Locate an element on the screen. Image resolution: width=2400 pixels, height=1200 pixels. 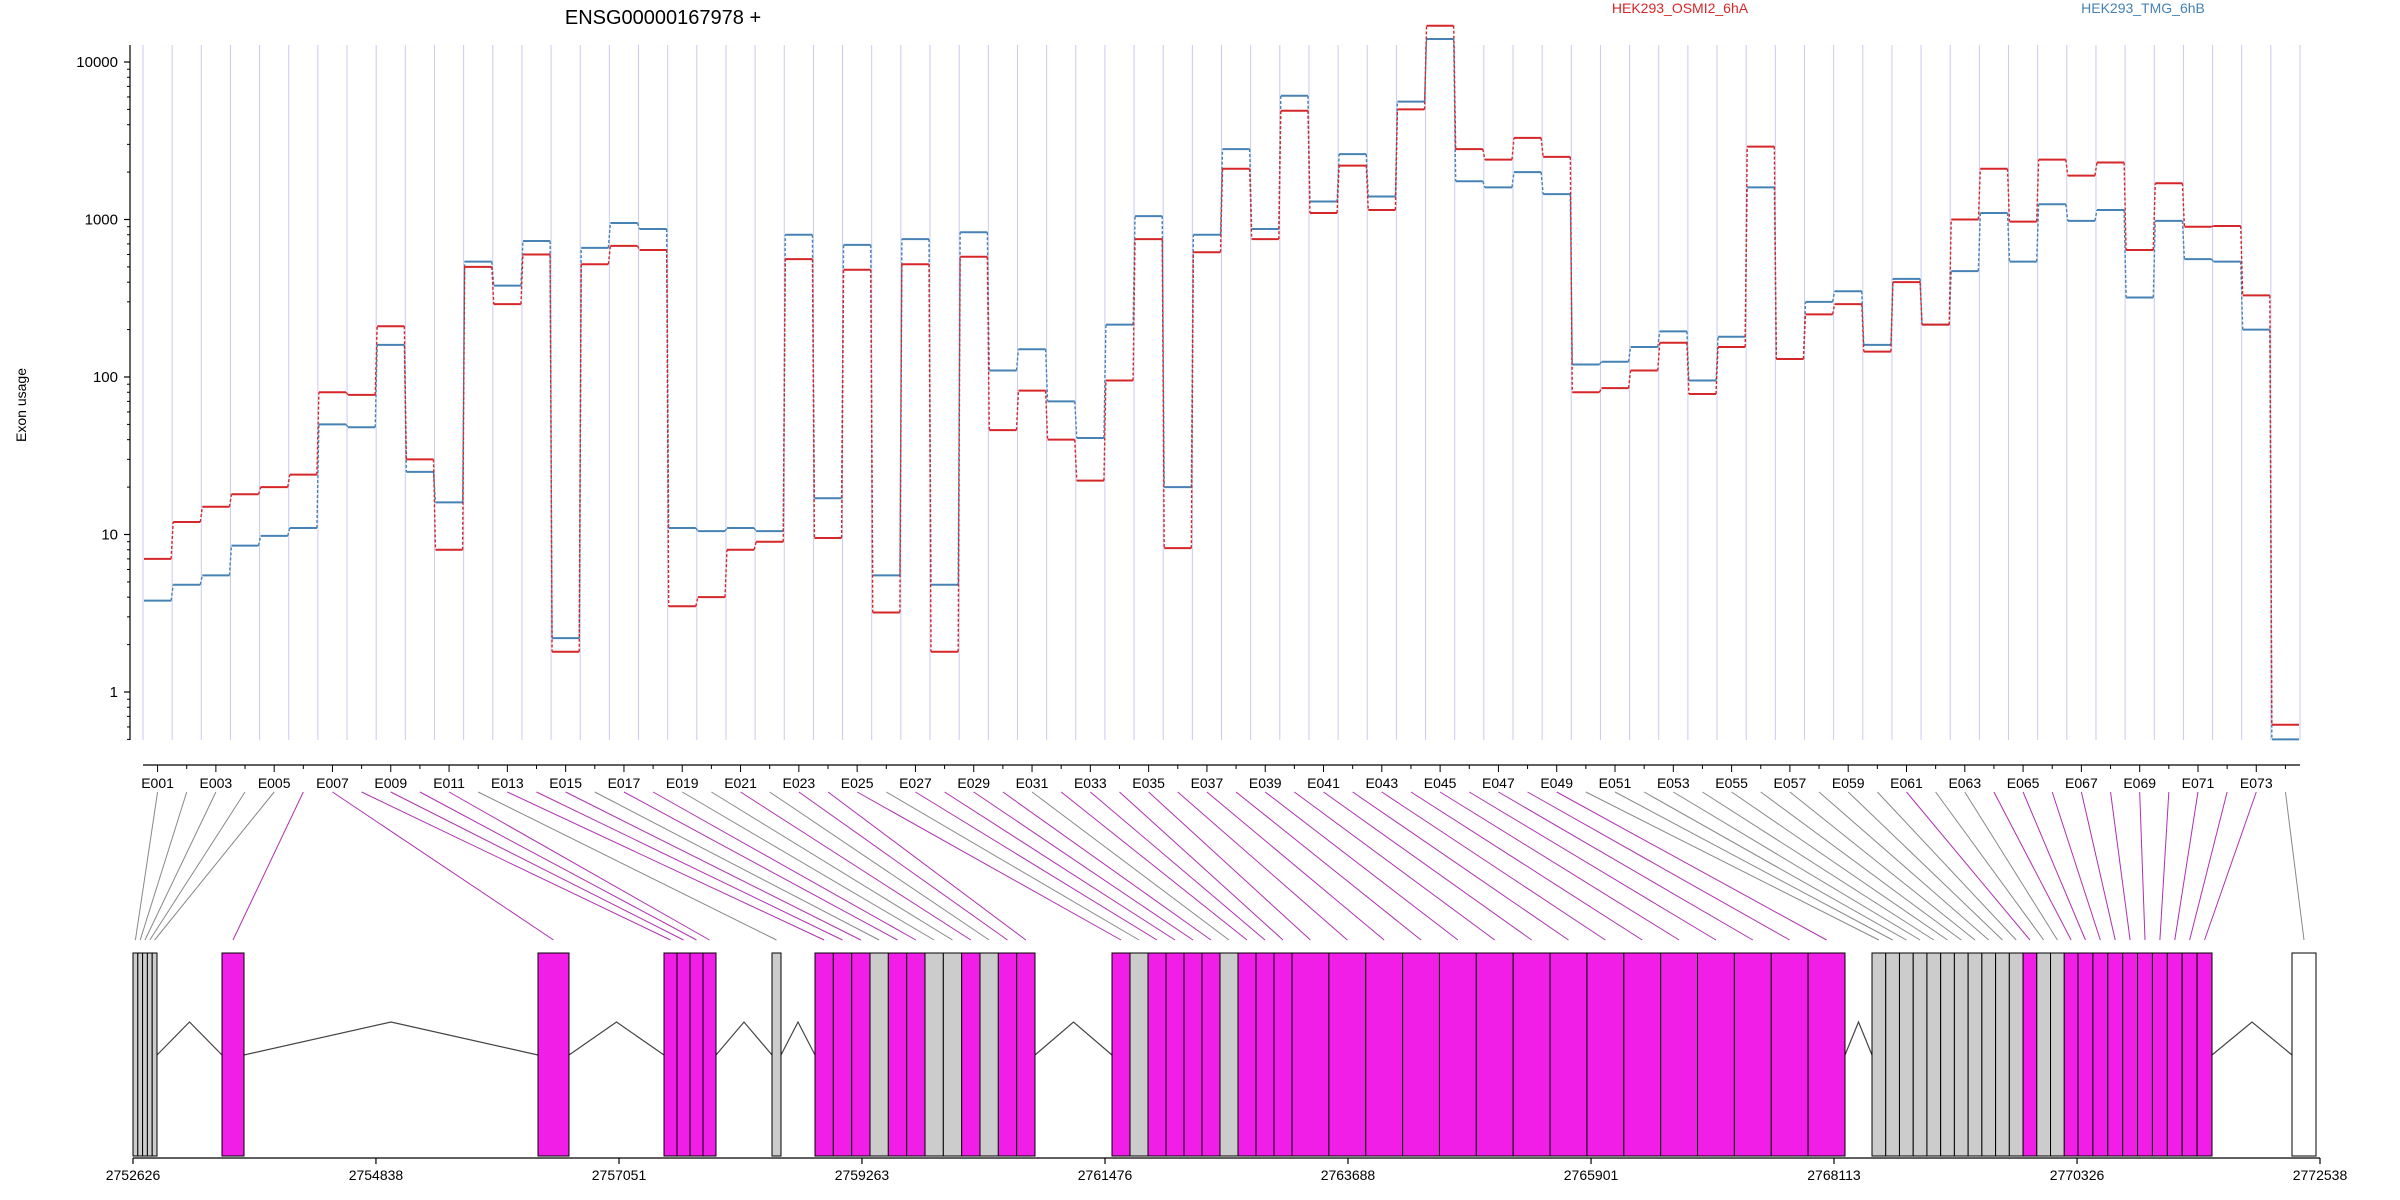
exon-label: E021 is located at coordinates (740, 783).